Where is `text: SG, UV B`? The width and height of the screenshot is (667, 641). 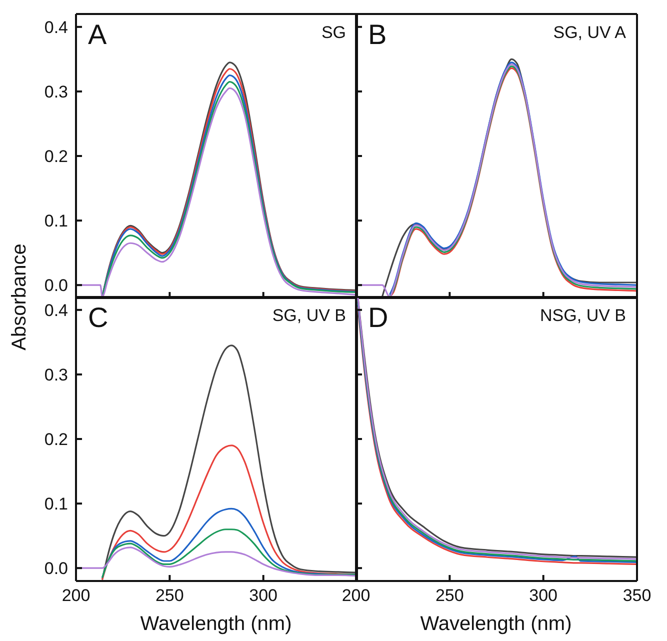
text: SG, UV B is located at coordinates (309, 316).